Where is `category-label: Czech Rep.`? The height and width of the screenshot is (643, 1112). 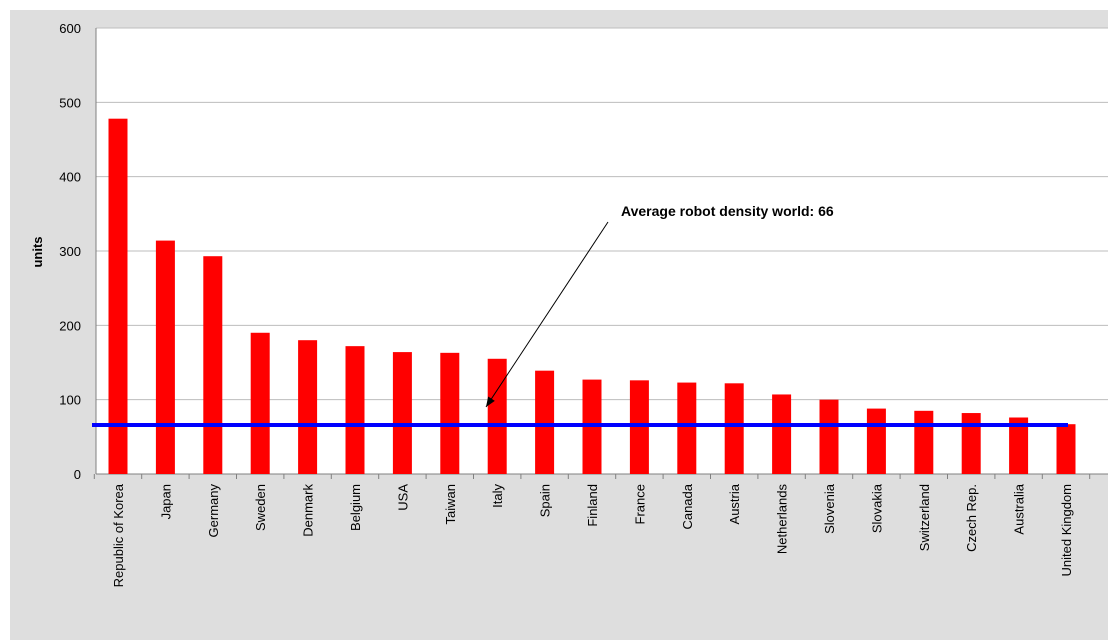 category-label: Czech Rep. is located at coordinates (971, 518).